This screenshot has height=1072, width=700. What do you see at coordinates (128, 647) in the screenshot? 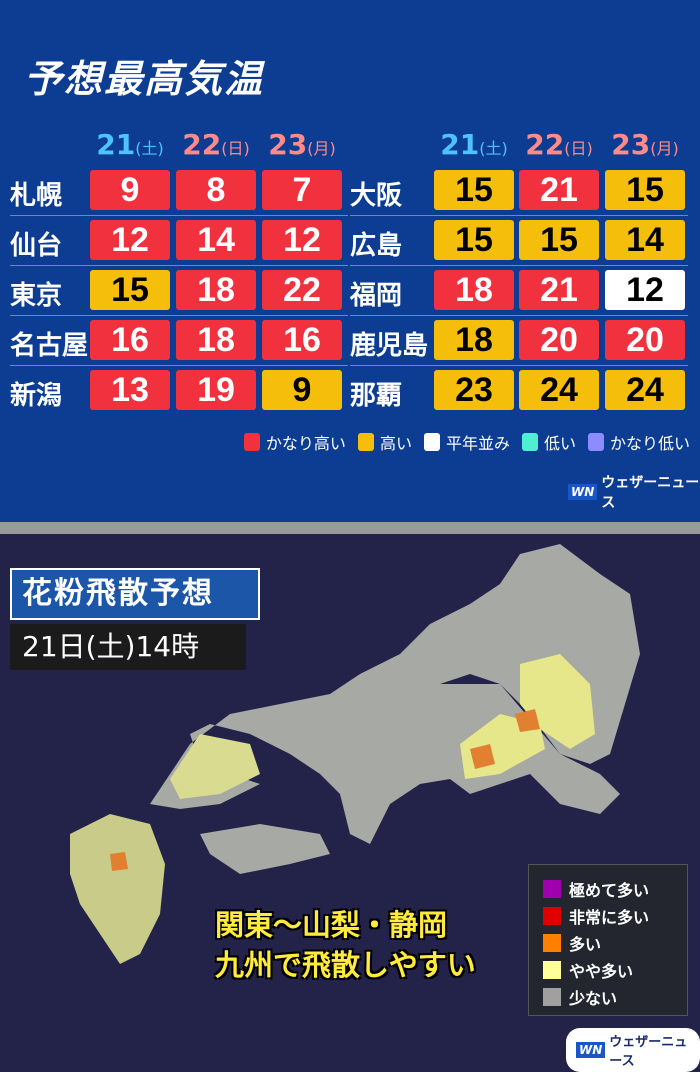
I see `pollen-time: 21日(土)14時` at bounding box center [128, 647].